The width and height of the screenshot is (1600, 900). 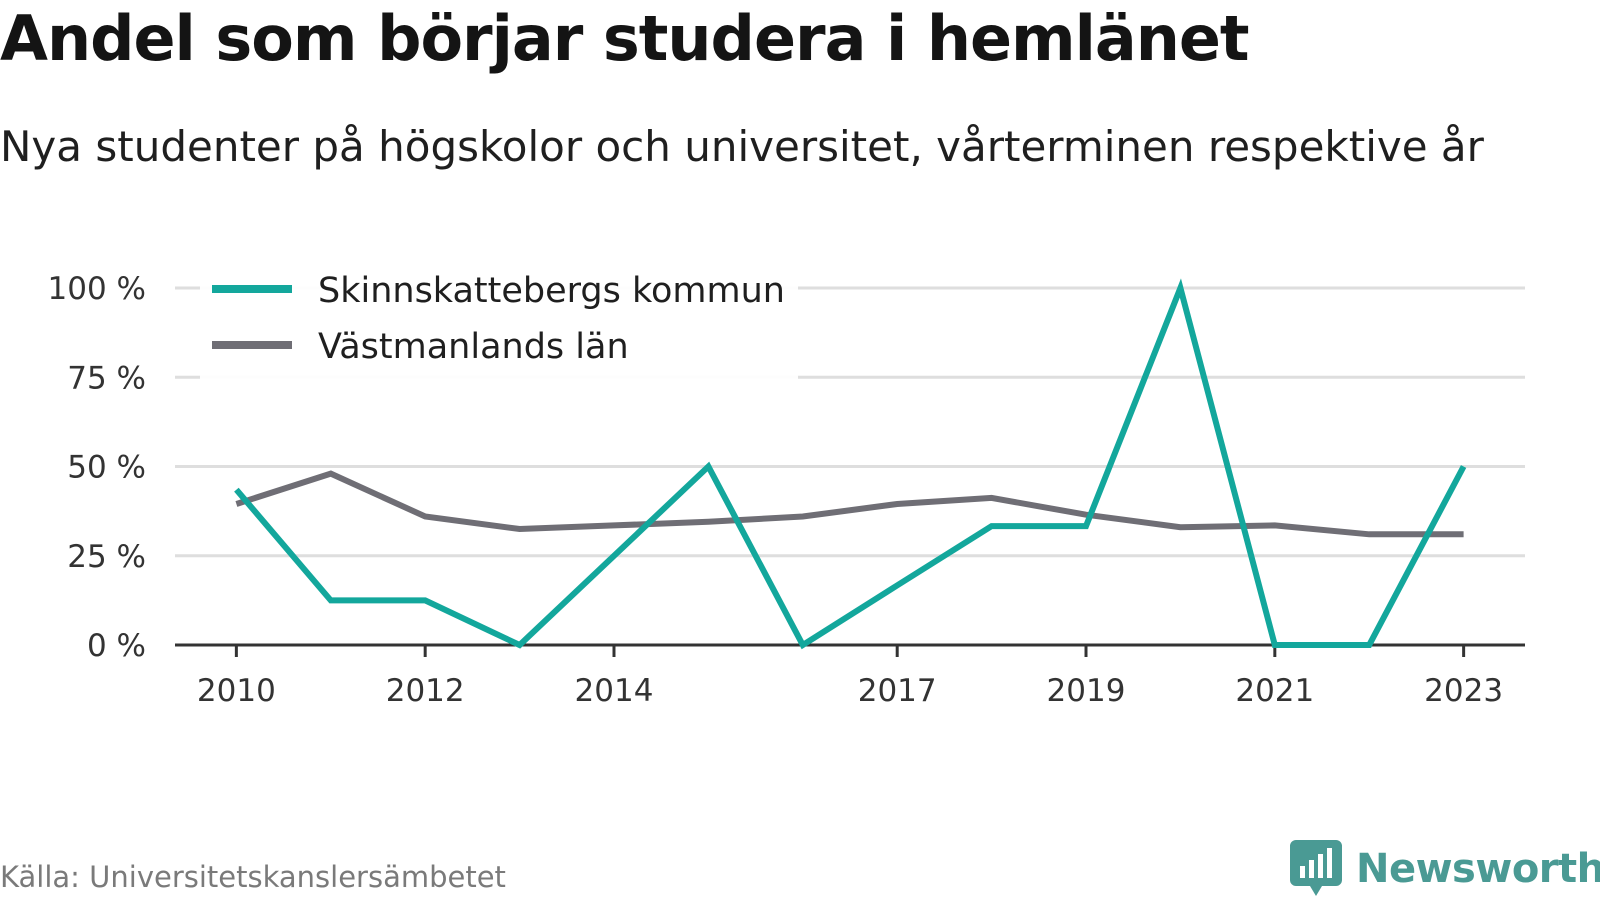 What do you see at coordinates (425, 691) in the screenshot?
I see `x-tick-label: 2012` at bounding box center [425, 691].